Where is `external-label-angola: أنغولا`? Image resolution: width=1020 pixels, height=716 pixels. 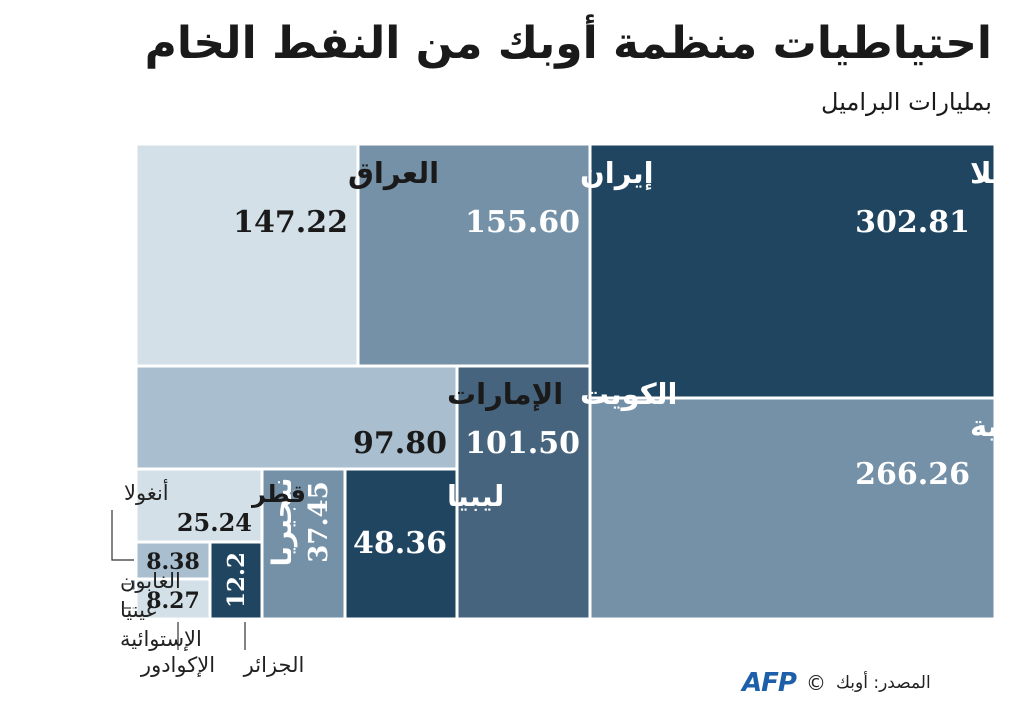
external-label-angola: أنغولا is located at coordinates (140, 520).